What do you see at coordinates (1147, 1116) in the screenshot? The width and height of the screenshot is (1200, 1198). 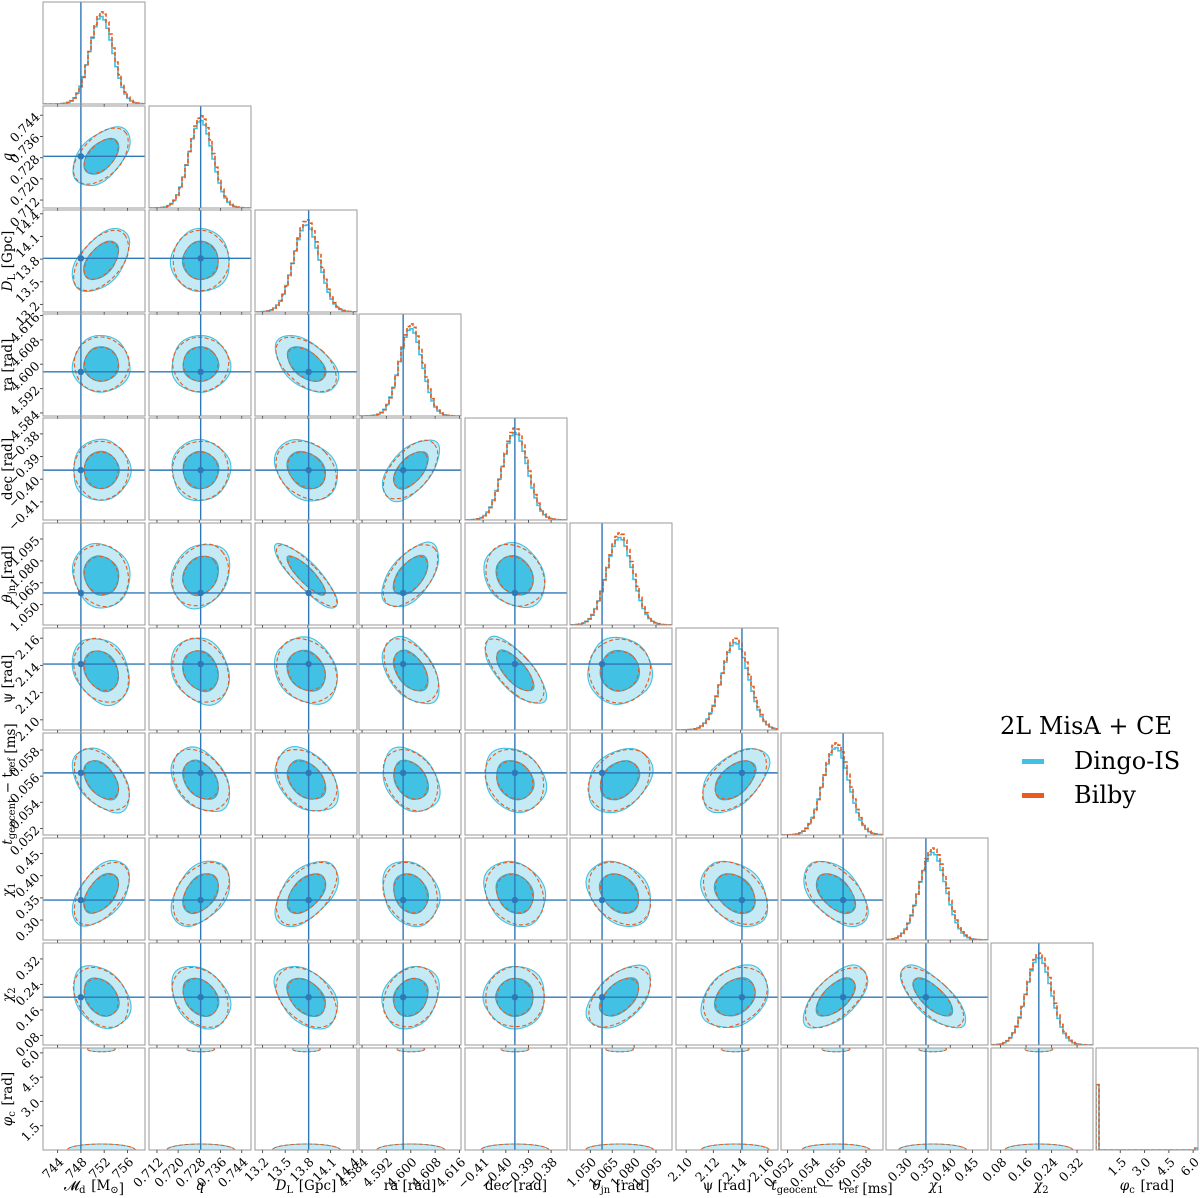 I see `hist-bilby-phic` at bounding box center [1147, 1116].